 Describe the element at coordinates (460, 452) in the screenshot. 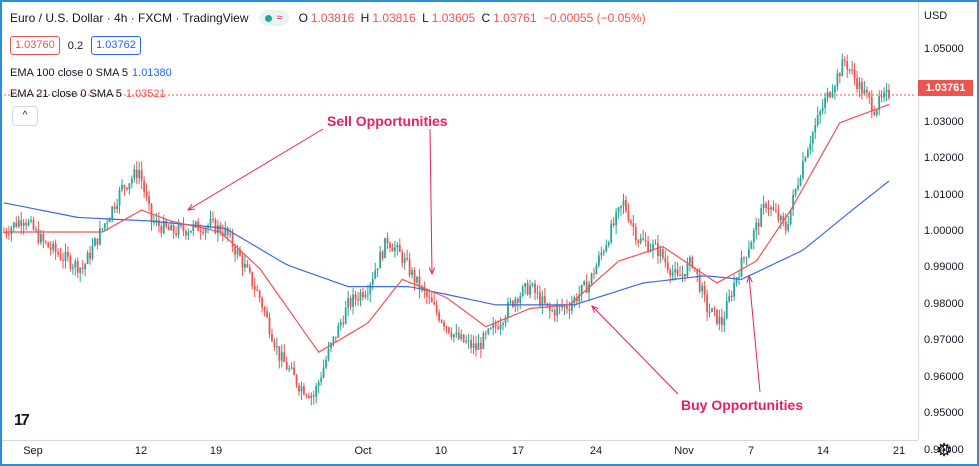

I see `time-axis` at that location.